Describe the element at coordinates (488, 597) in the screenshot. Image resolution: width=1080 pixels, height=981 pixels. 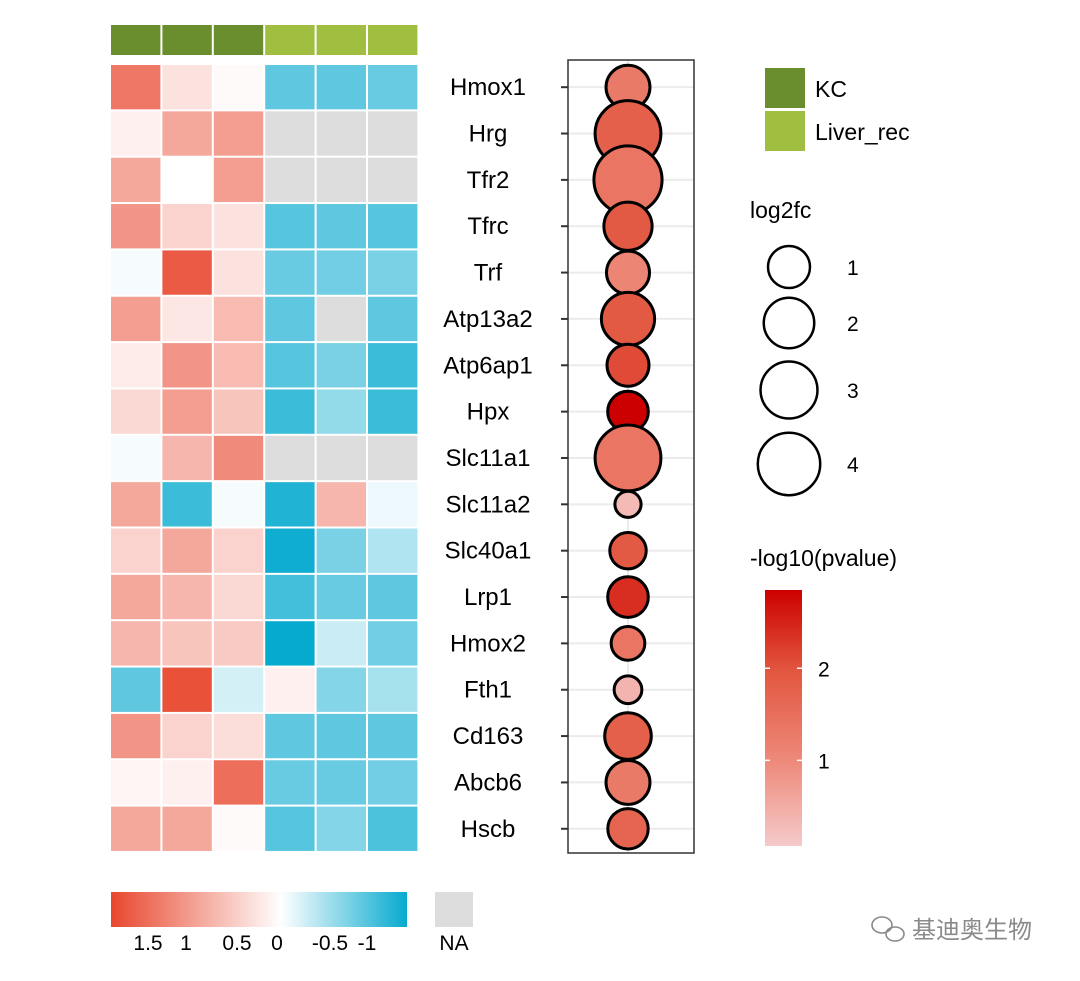
I see `gene-label: Lrp1` at that location.